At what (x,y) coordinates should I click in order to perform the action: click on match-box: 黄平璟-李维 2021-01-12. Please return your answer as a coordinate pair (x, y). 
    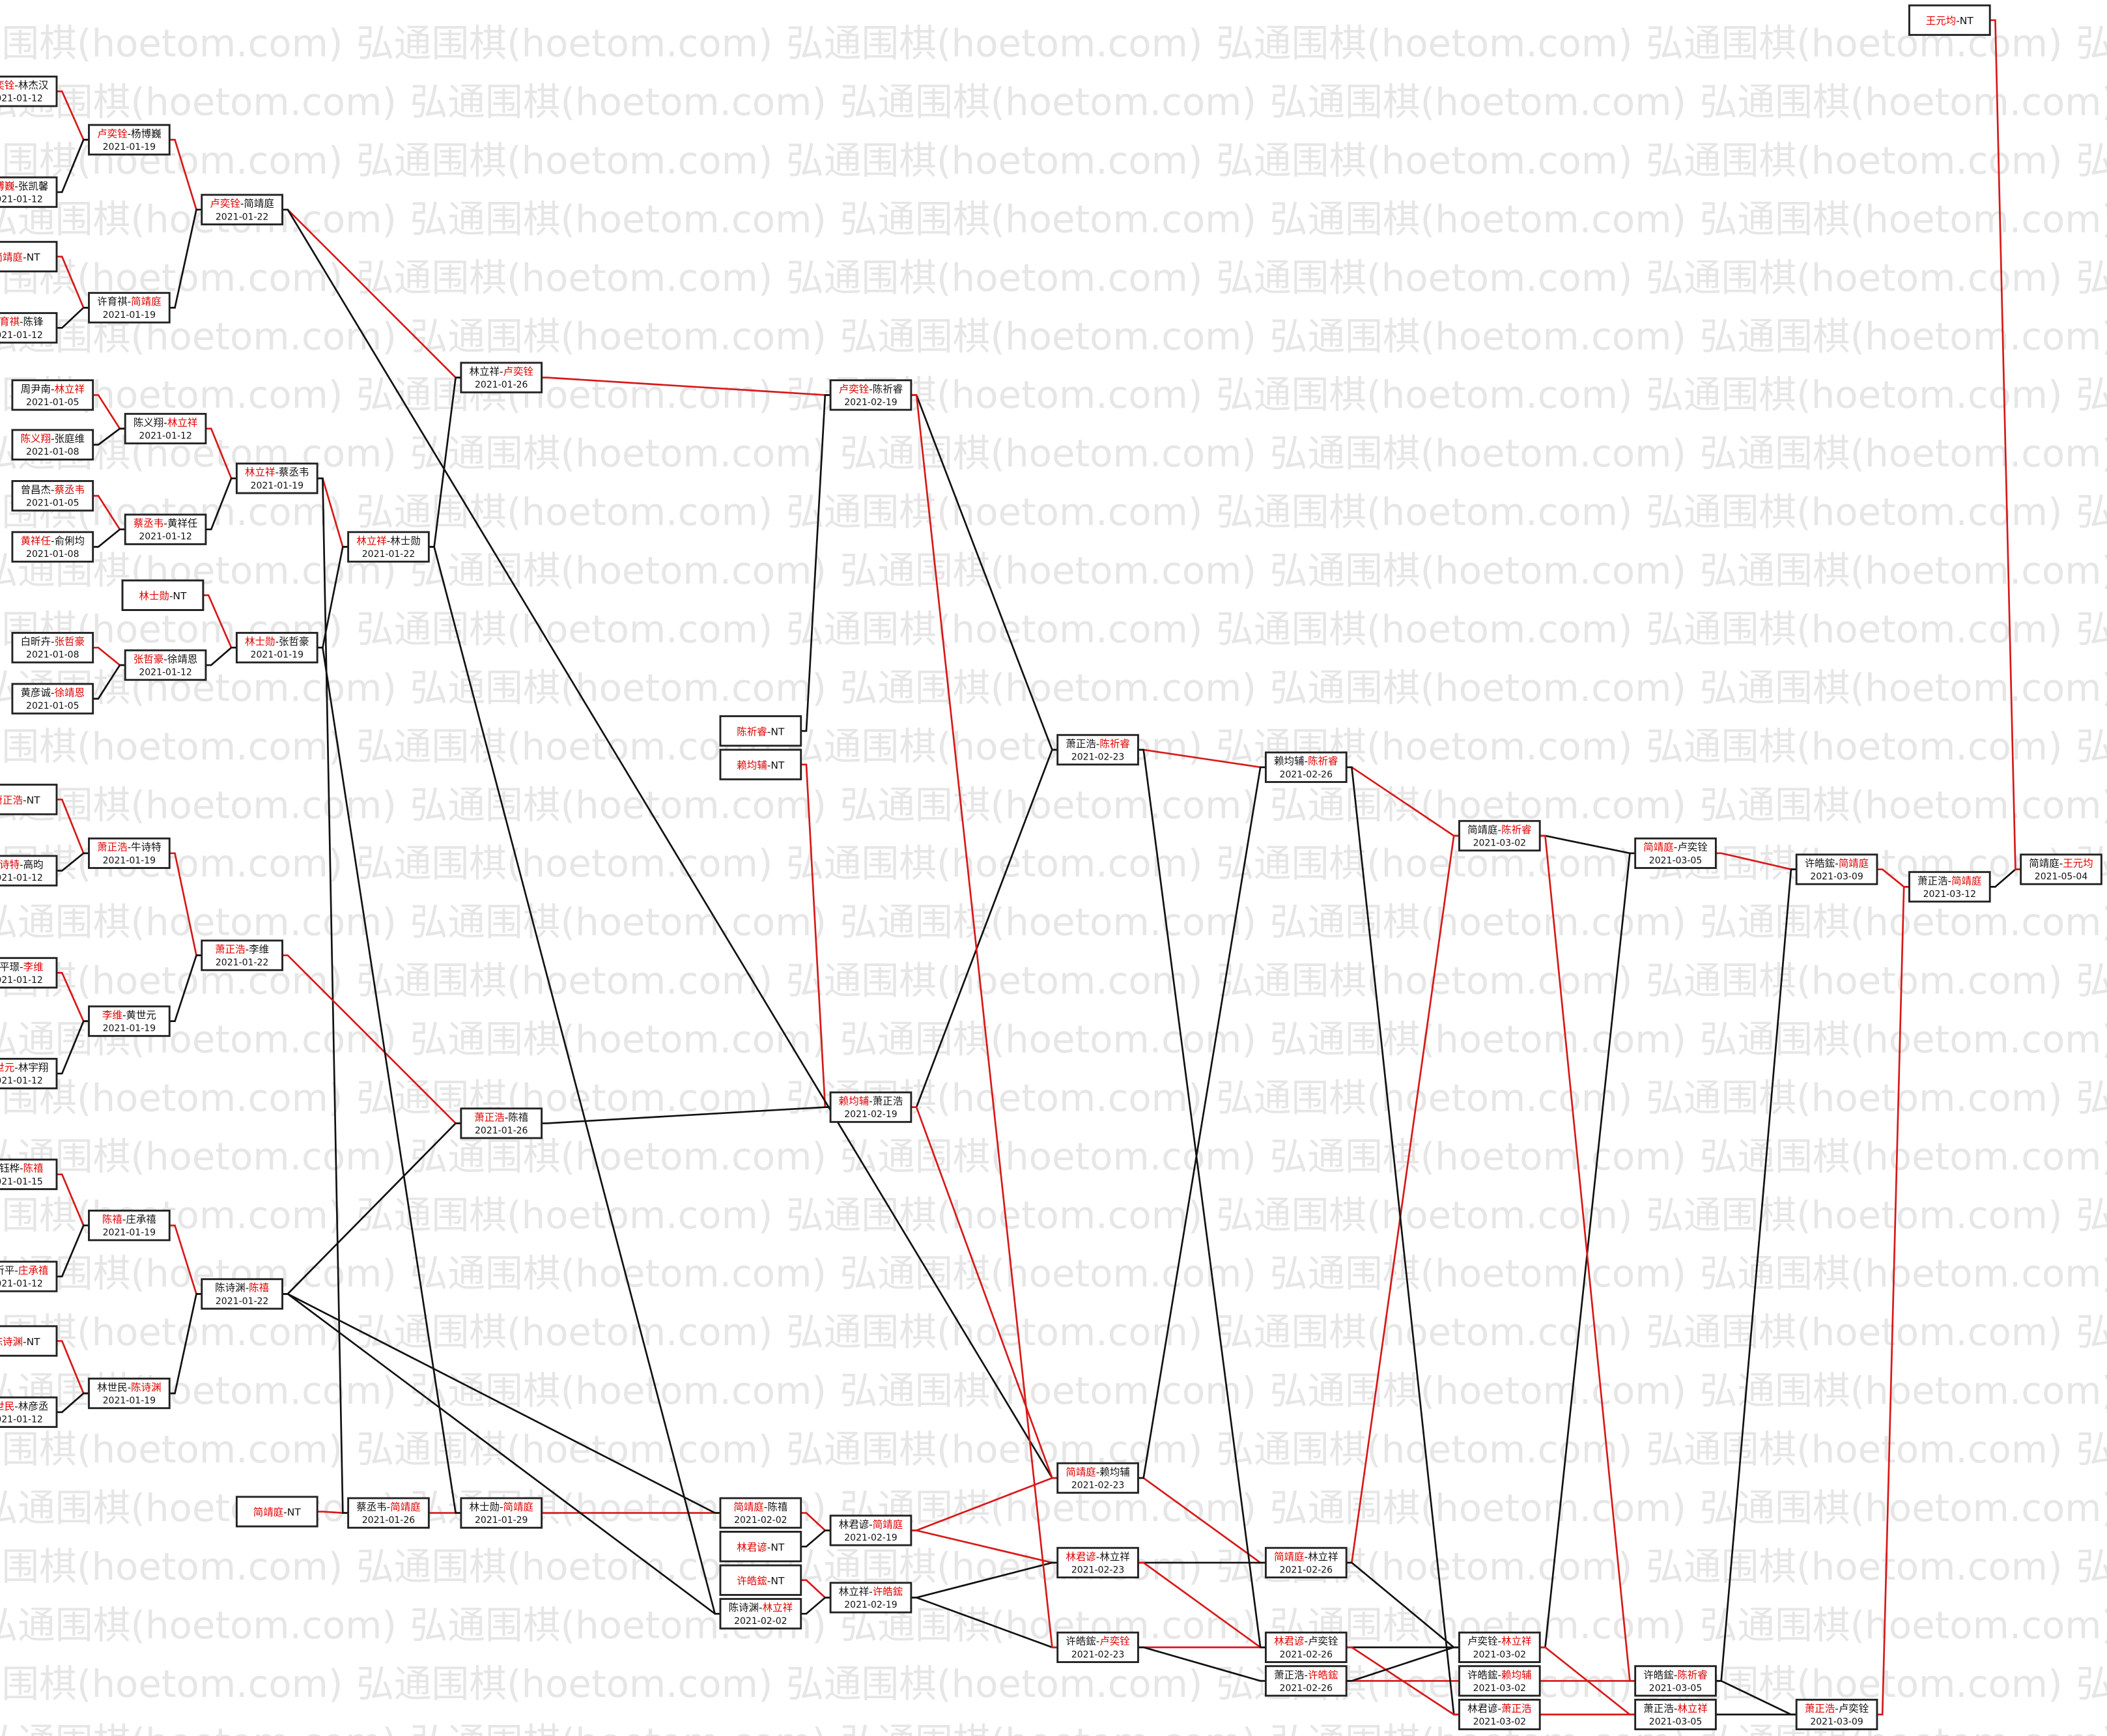
    Looking at the image, I should click on (29, 973).